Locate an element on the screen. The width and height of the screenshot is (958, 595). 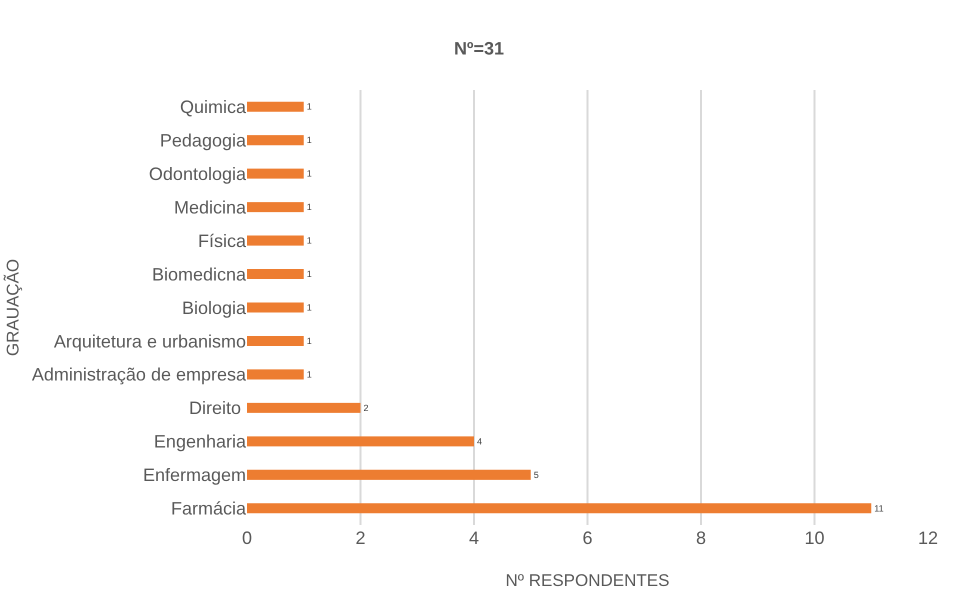
y-tick-label: Biomedicna is located at coordinates (199, 274).